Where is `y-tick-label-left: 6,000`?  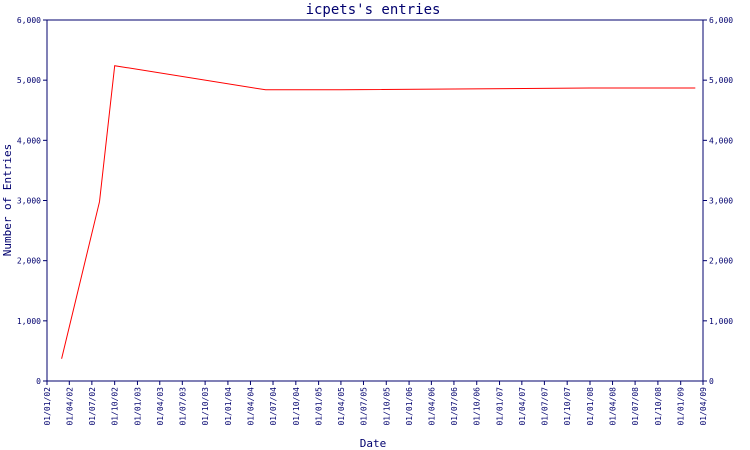 y-tick-label-left: 6,000 is located at coordinates (29, 20).